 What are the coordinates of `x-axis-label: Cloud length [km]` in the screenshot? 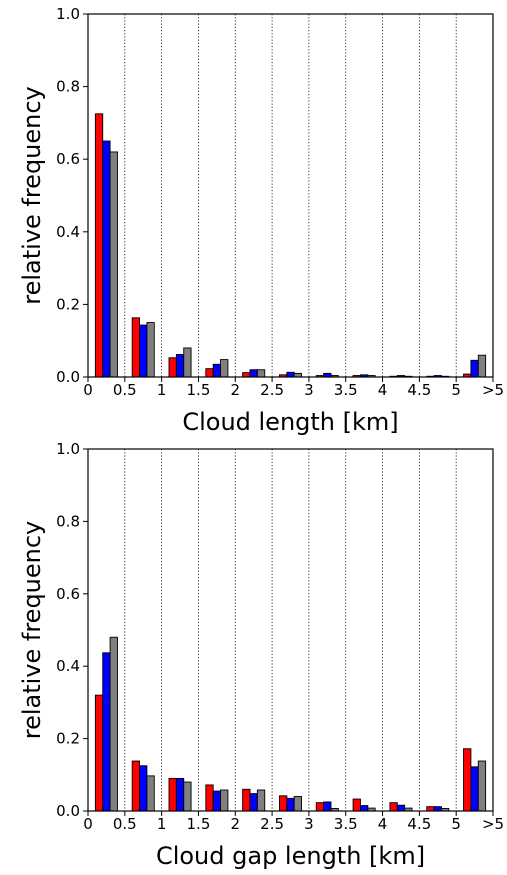 It's located at (290, 422).